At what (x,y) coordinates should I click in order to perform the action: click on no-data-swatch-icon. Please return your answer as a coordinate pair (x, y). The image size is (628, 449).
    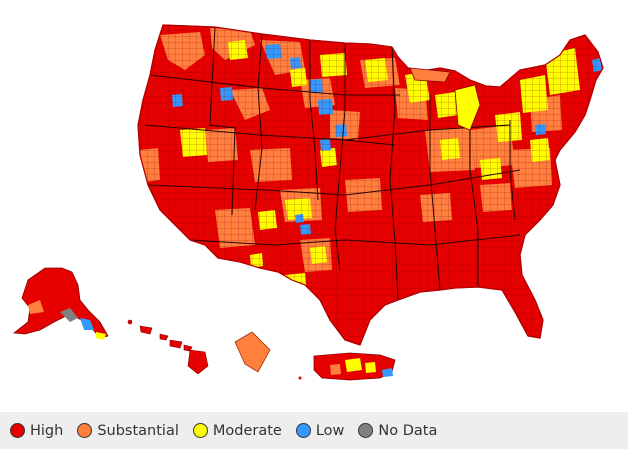
    Looking at the image, I should click on (366, 430).